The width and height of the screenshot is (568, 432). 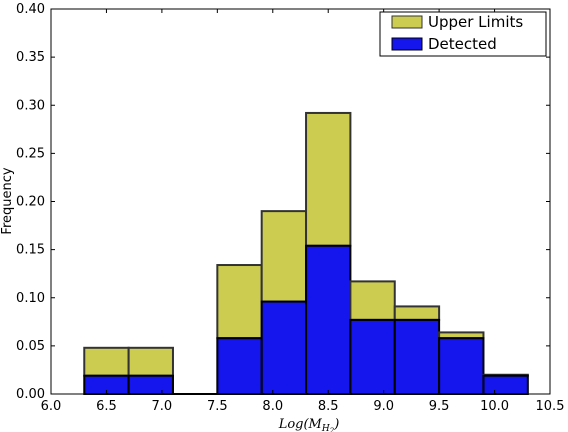 I want to click on x-axis-label-subsubscript: 2, so click(x=332, y=429).